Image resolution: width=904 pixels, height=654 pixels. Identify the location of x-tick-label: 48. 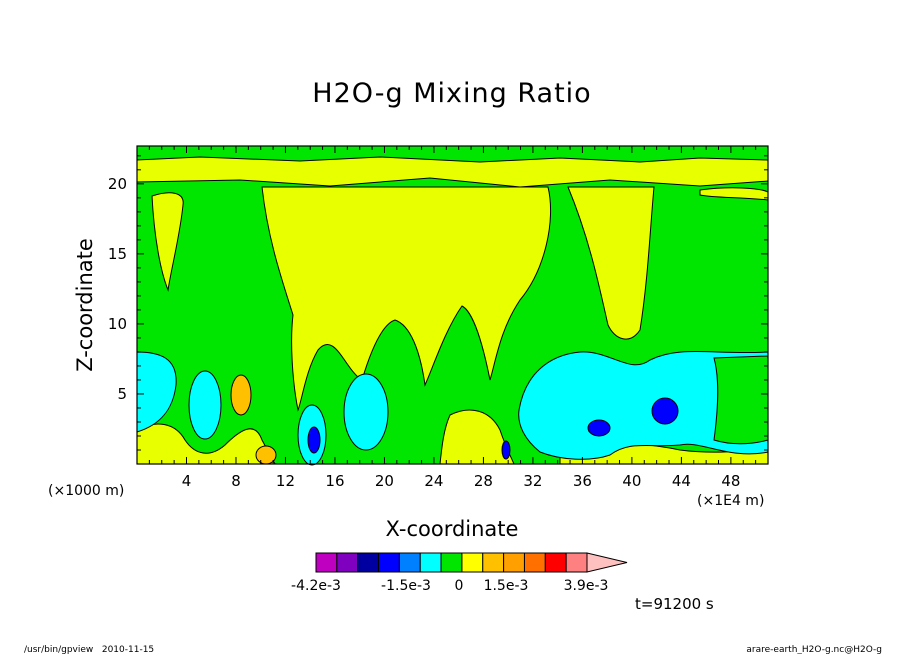
(730, 481).